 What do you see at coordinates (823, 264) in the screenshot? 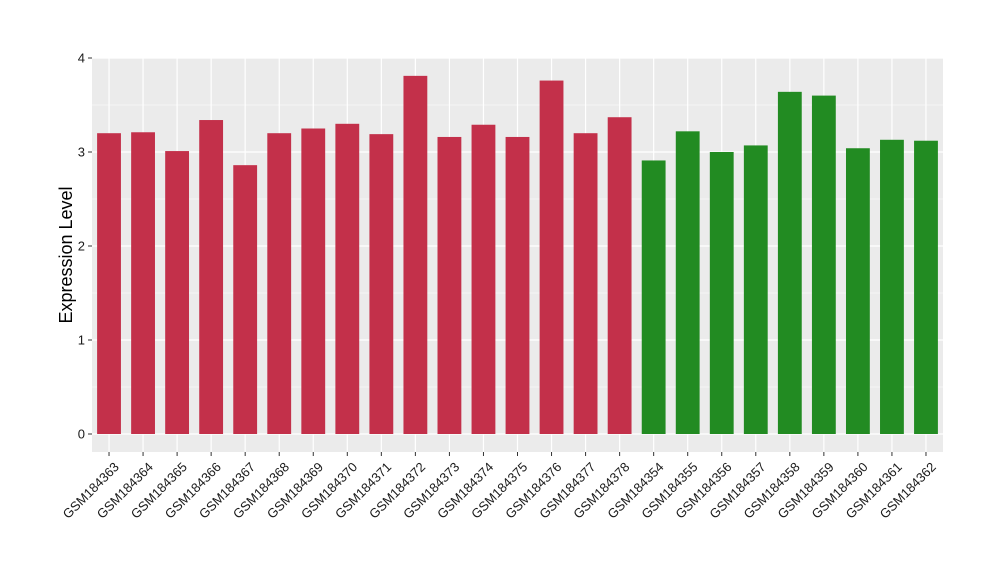
I see `bar-gsm184359` at bounding box center [823, 264].